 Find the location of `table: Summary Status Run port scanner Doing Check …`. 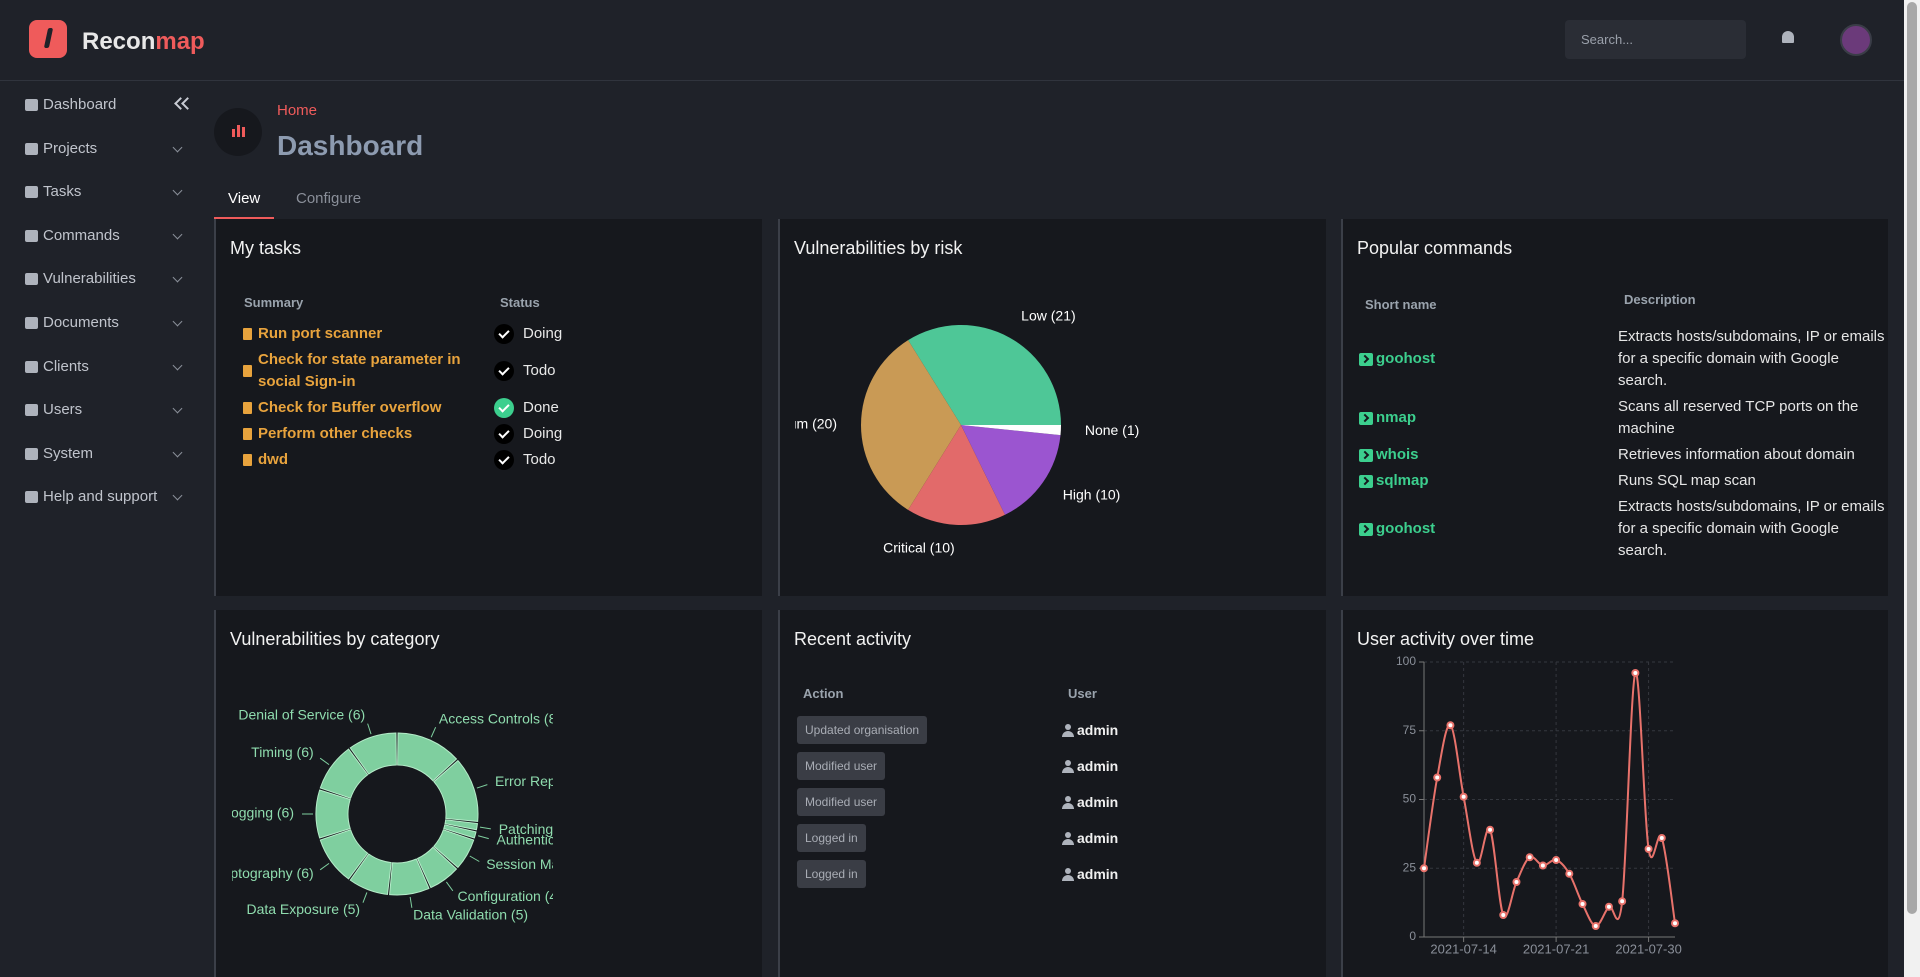

table: Summary Status Run port scanner Doing Check … is located at coordinates (400, 379).